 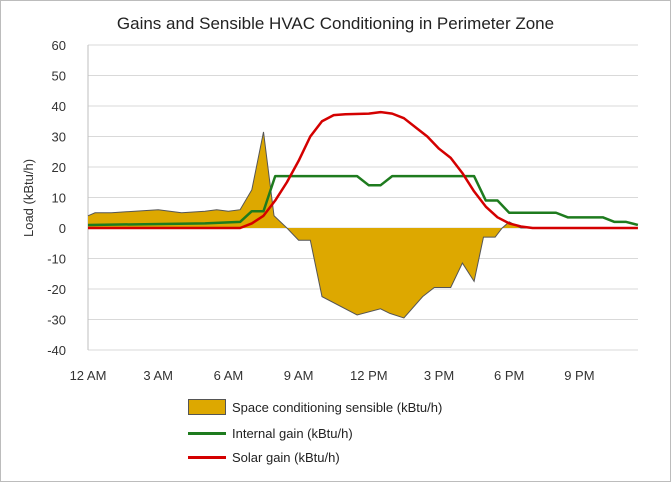 What do you see at coordinates (59, 106) in the screenshot?
I see `y-tick-label: 40` at bounding box center [59, 106].